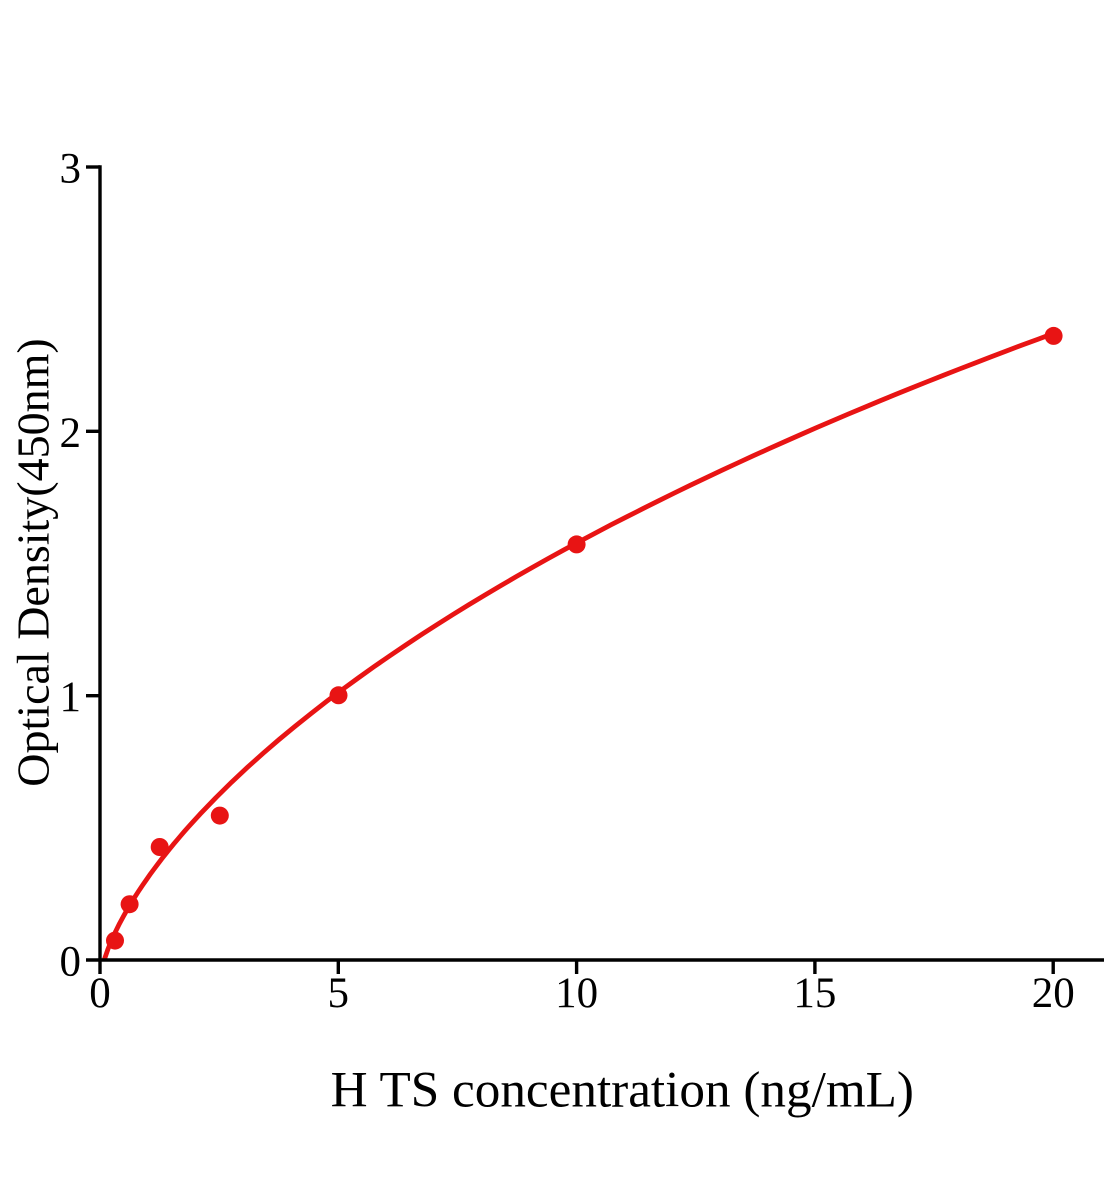  I want to click on svg-text: 1, so click(71, 697).